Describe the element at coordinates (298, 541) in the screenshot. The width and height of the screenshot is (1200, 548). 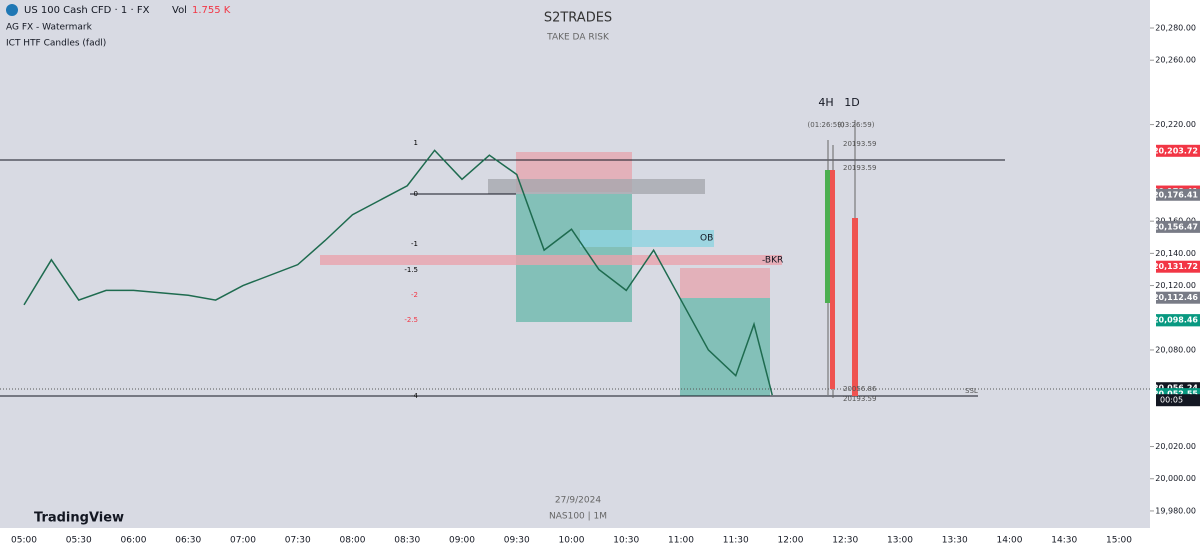
I see `x-tick-label: 07:30` at that location.